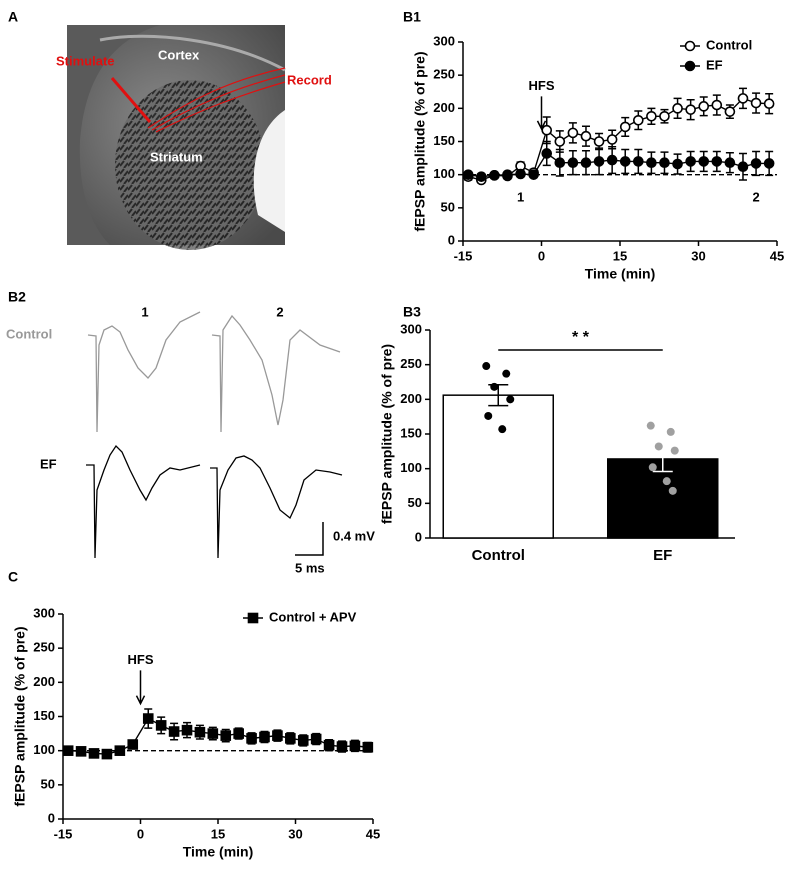 The width and height of the screenshot is (797, 875). Describe the element at coordinates (13, 577) in the screenshot. I see `panel-label: C` at that location.